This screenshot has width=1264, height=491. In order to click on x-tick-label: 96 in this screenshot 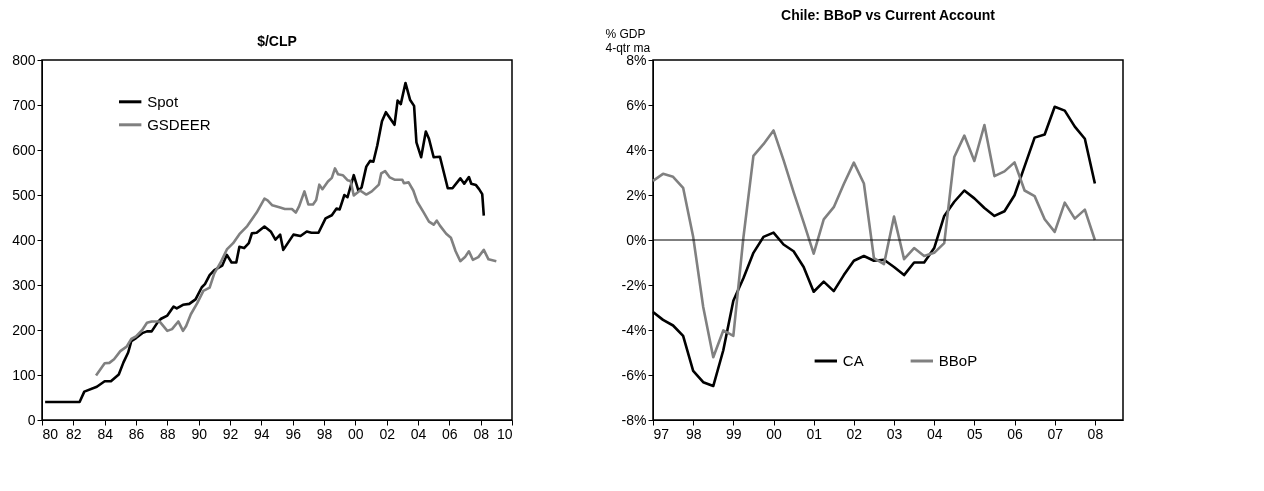, I will do `click(293, 433)`.